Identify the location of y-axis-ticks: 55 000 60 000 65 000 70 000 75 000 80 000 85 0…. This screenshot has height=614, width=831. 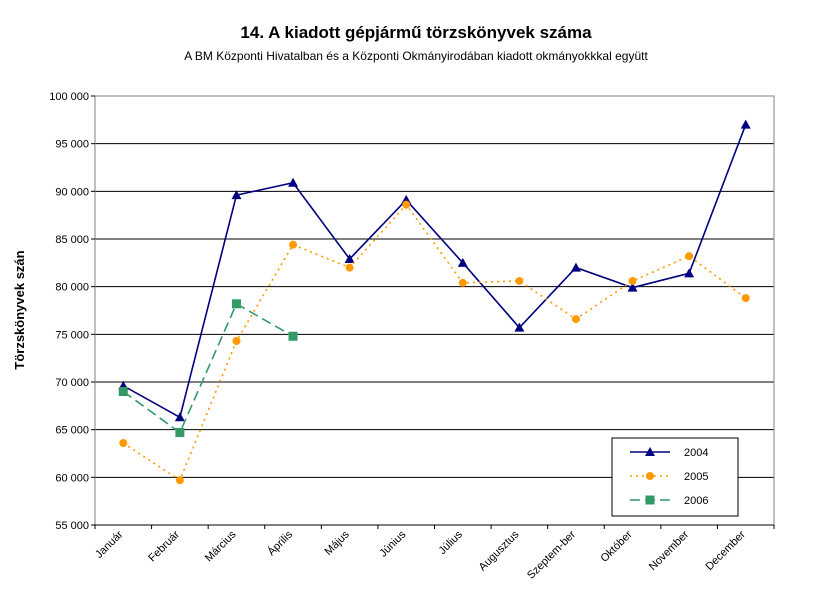
(72, 311).